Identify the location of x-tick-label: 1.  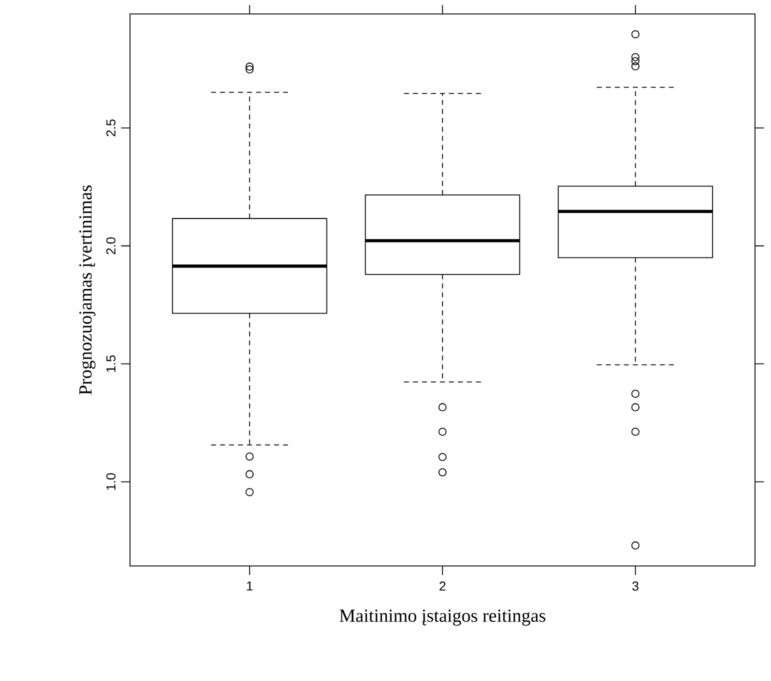
(249, 586).